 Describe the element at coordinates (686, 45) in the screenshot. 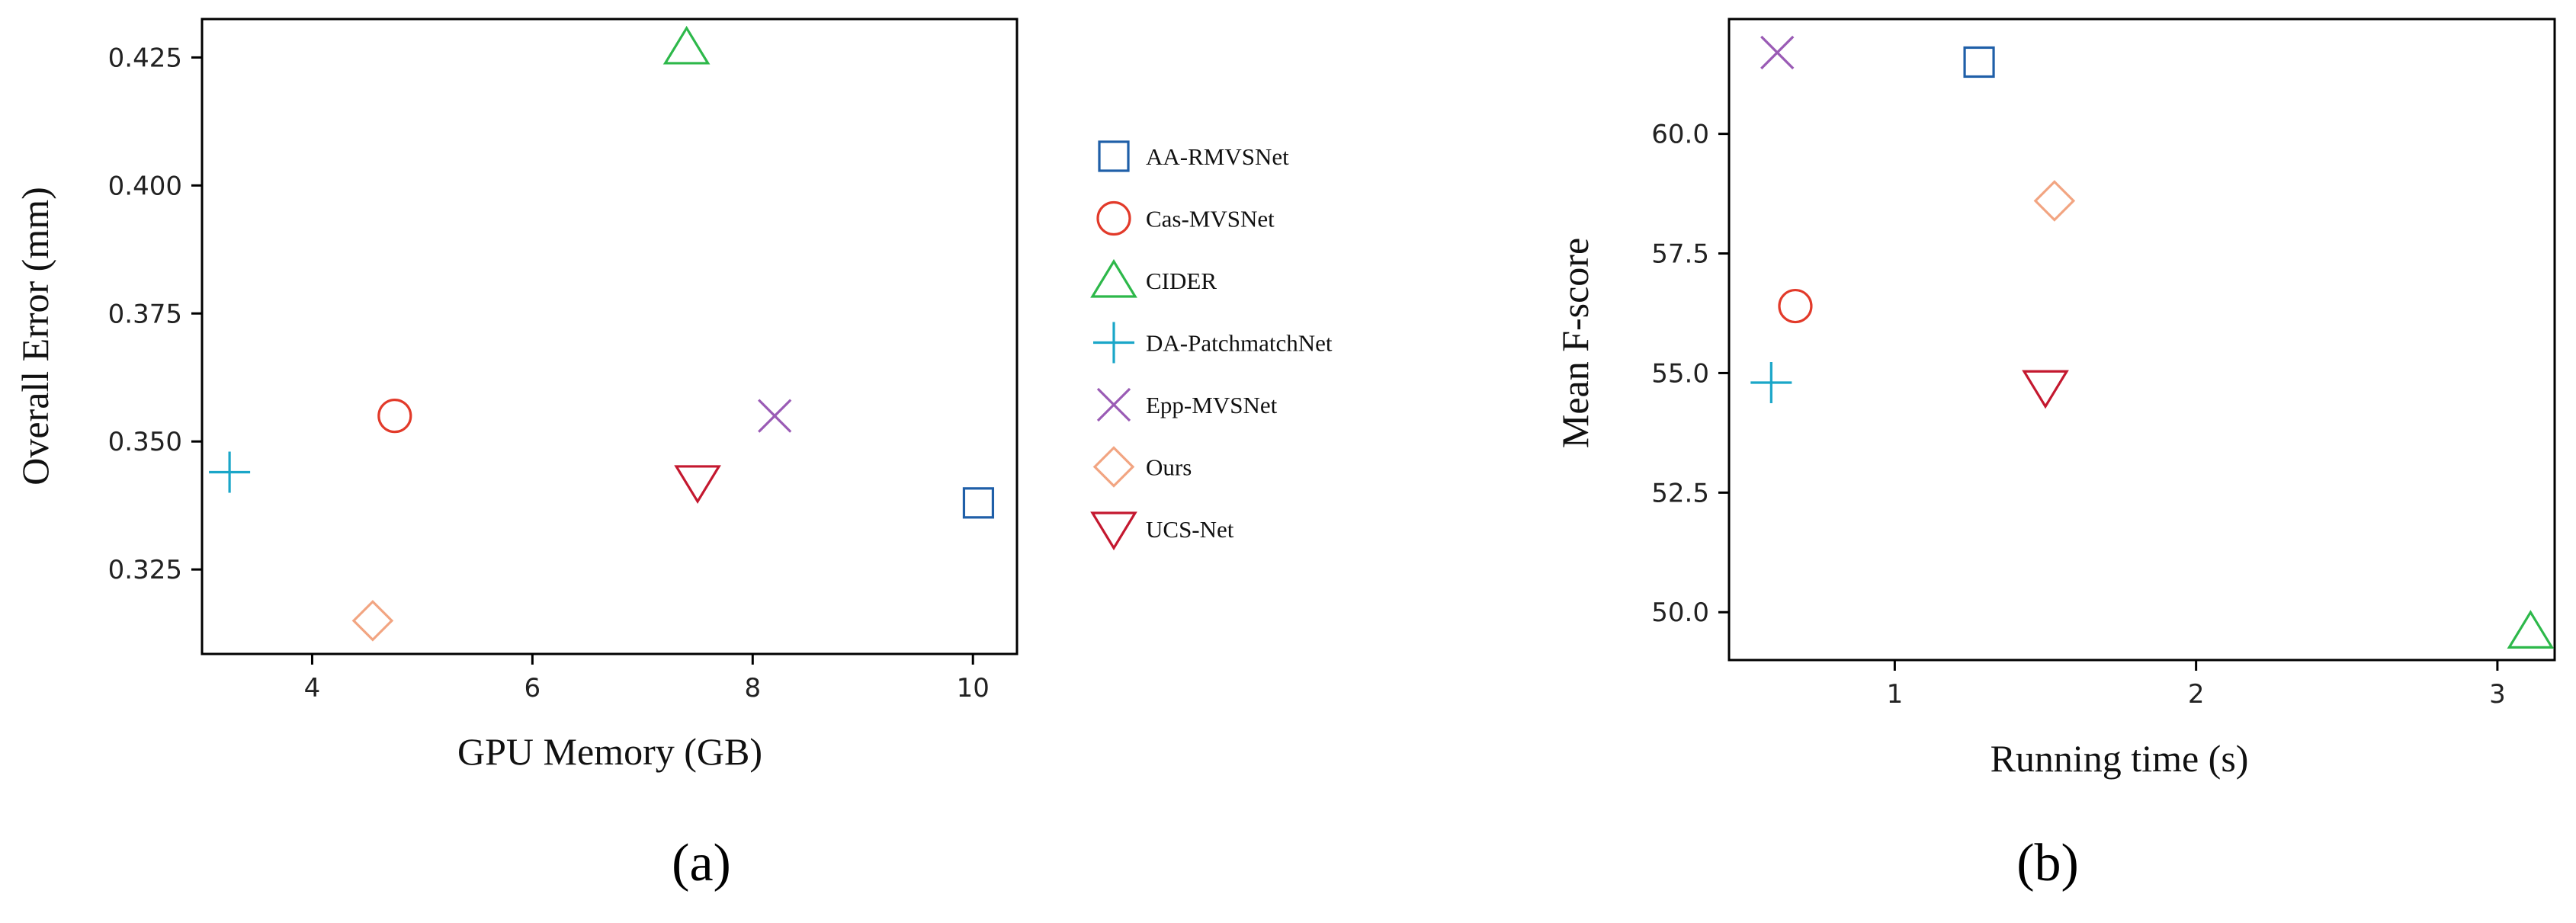

I see `point-cider-a` at that location.